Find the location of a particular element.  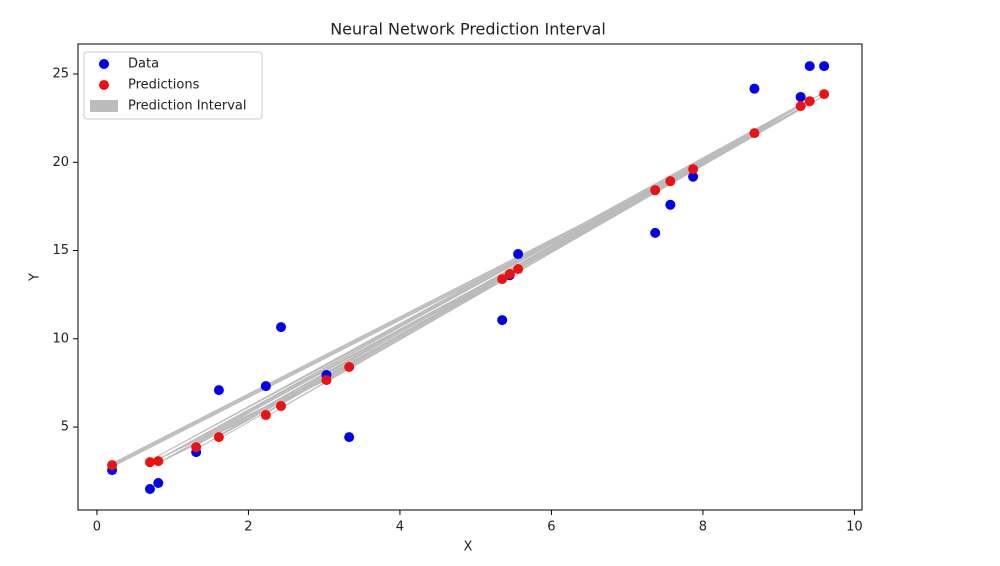

legend-patch is located at coordinates (104, 106).